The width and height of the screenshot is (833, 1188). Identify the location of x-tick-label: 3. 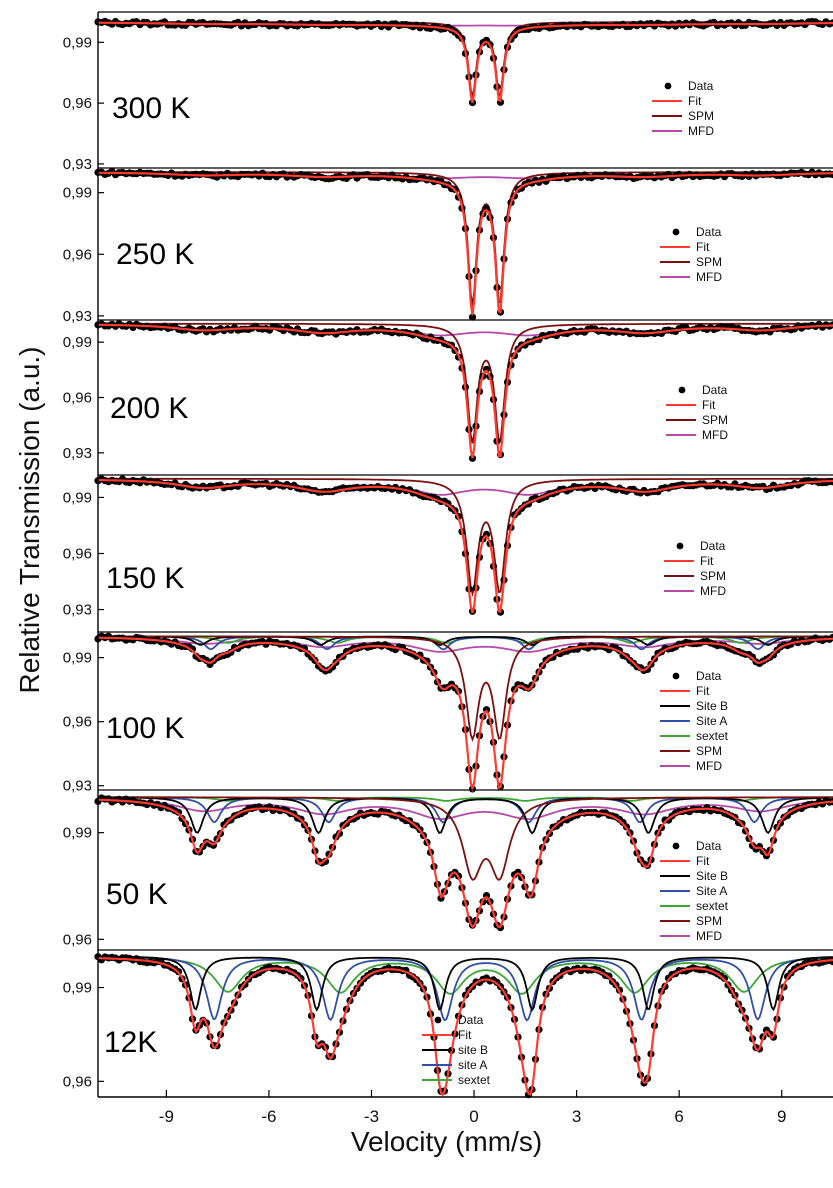
(576, 1116).